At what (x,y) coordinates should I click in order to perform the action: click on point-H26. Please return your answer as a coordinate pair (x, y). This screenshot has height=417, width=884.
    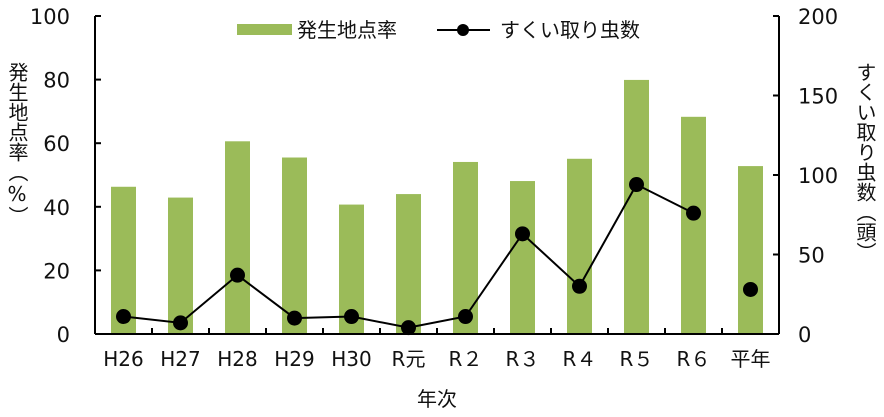
    Looking at the image, I should click on (123, 317).